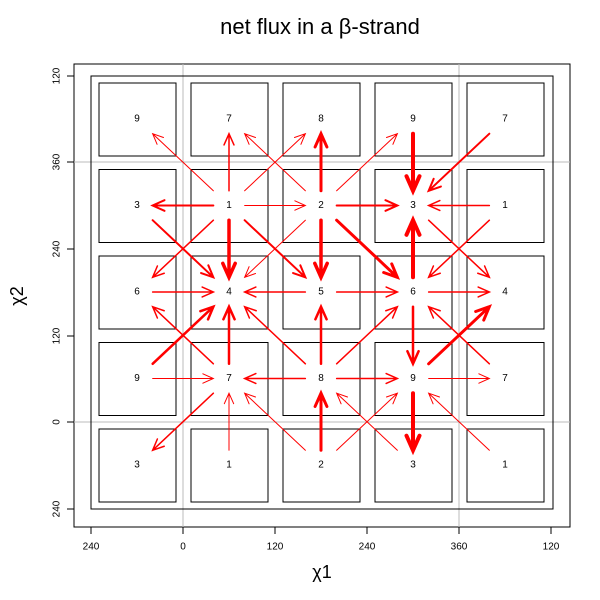  I want to click on title: net flux in a β-strand, so click(320, 26).